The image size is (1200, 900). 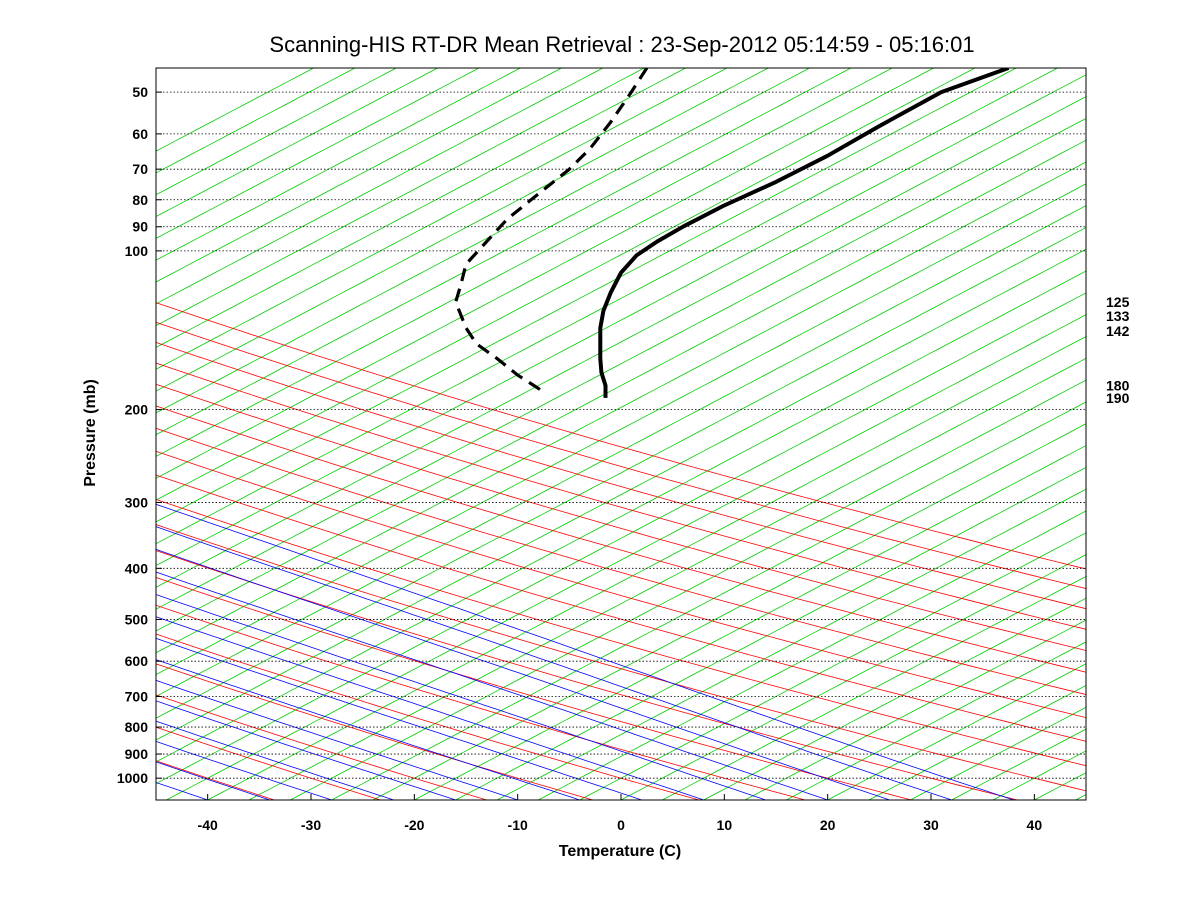 I want to click on y-tick-label: 800, so click(x=137, y=727).